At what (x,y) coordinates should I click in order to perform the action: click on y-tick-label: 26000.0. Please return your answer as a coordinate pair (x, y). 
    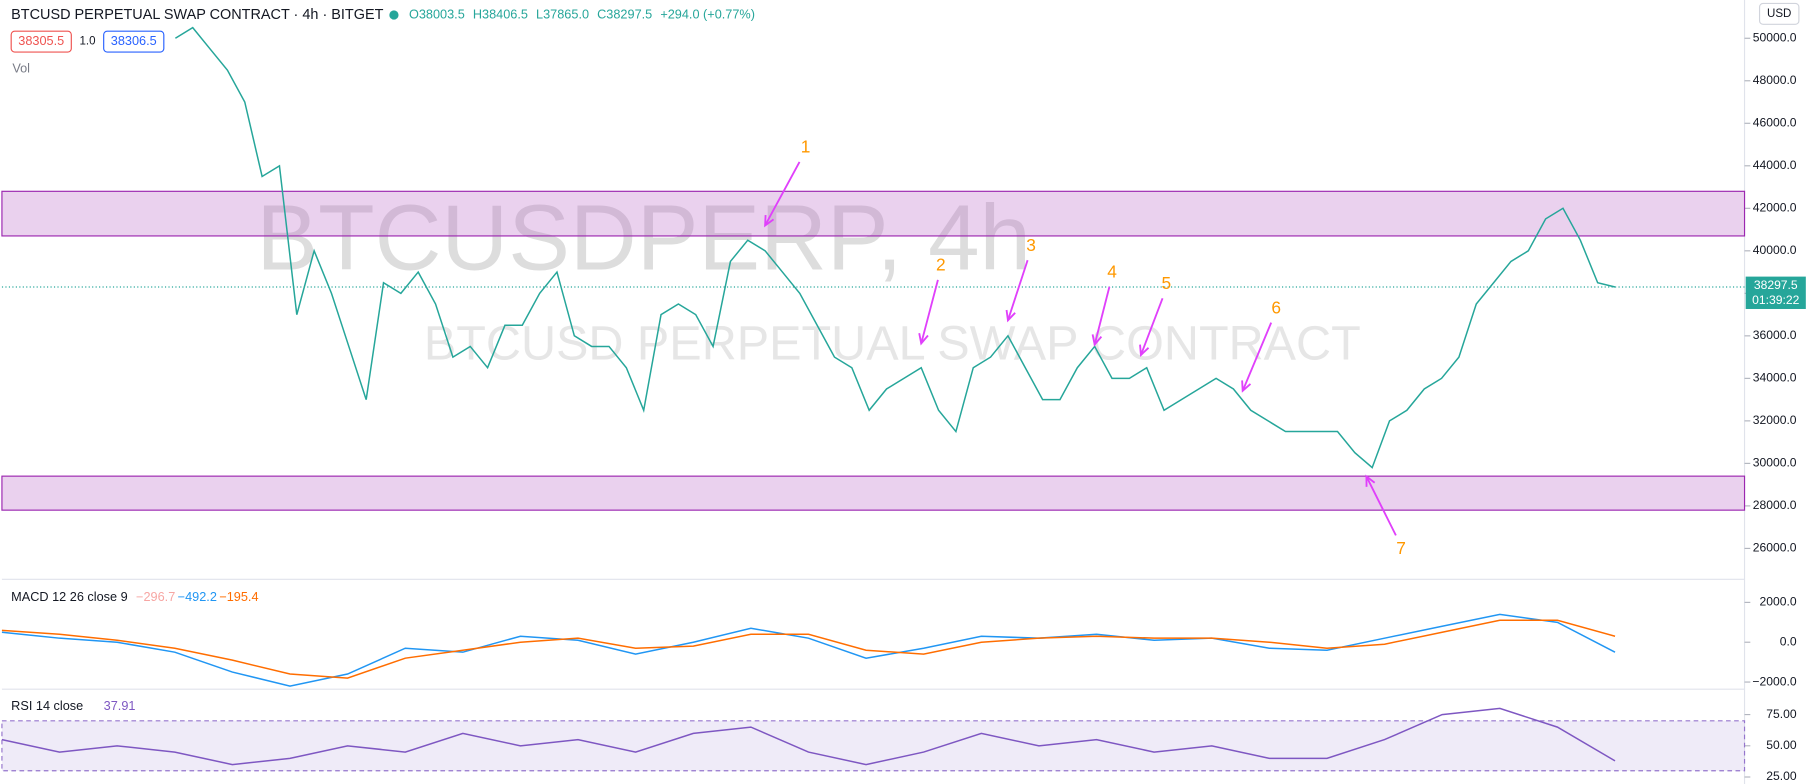
    Looking at the image, I should click on (1775, 548).